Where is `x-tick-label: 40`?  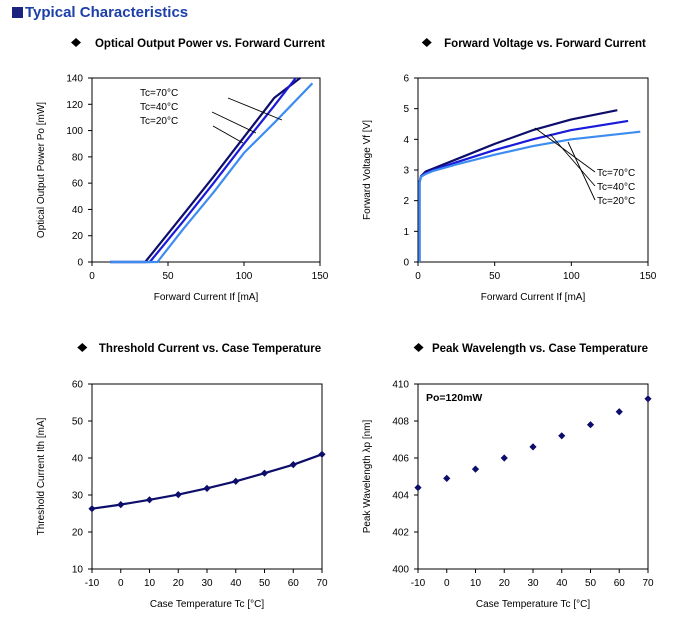
x-tick-label: 40 is located at coordinates (236, 583).